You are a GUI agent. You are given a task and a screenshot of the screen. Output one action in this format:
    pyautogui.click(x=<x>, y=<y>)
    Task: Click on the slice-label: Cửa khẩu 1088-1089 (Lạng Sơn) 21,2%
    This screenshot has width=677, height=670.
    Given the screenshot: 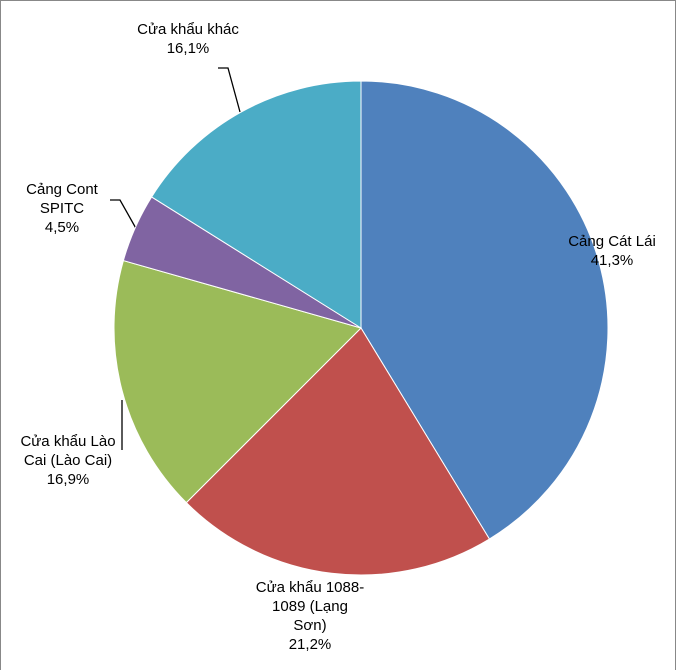 What is the action you would take?
    pyautogui.click(x=310, y=616)
    